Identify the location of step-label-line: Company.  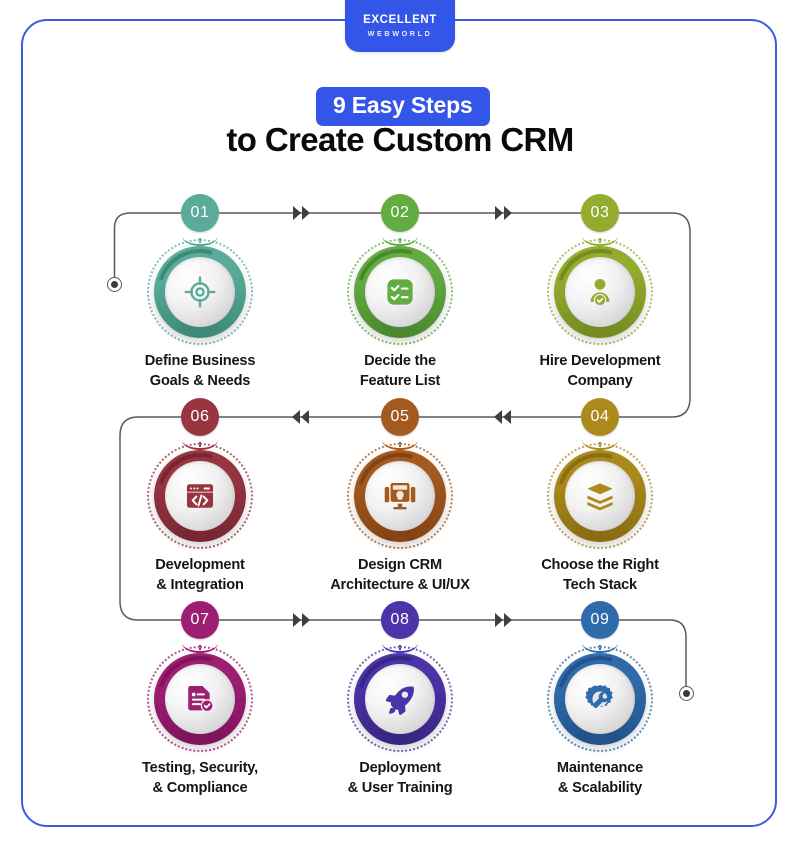
(600, 380).